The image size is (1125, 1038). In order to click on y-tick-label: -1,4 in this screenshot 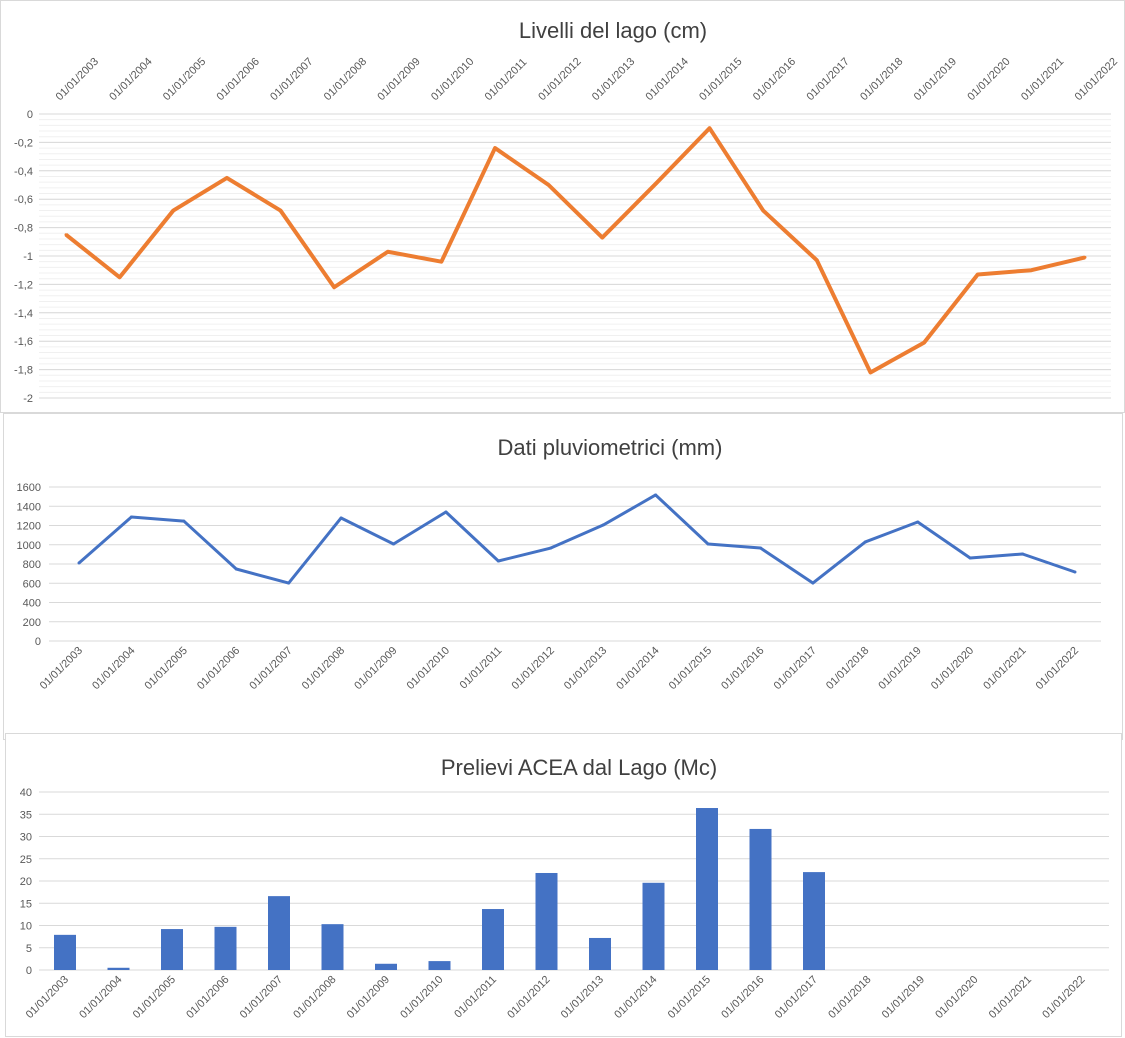, I will do `click(23, 314)`.